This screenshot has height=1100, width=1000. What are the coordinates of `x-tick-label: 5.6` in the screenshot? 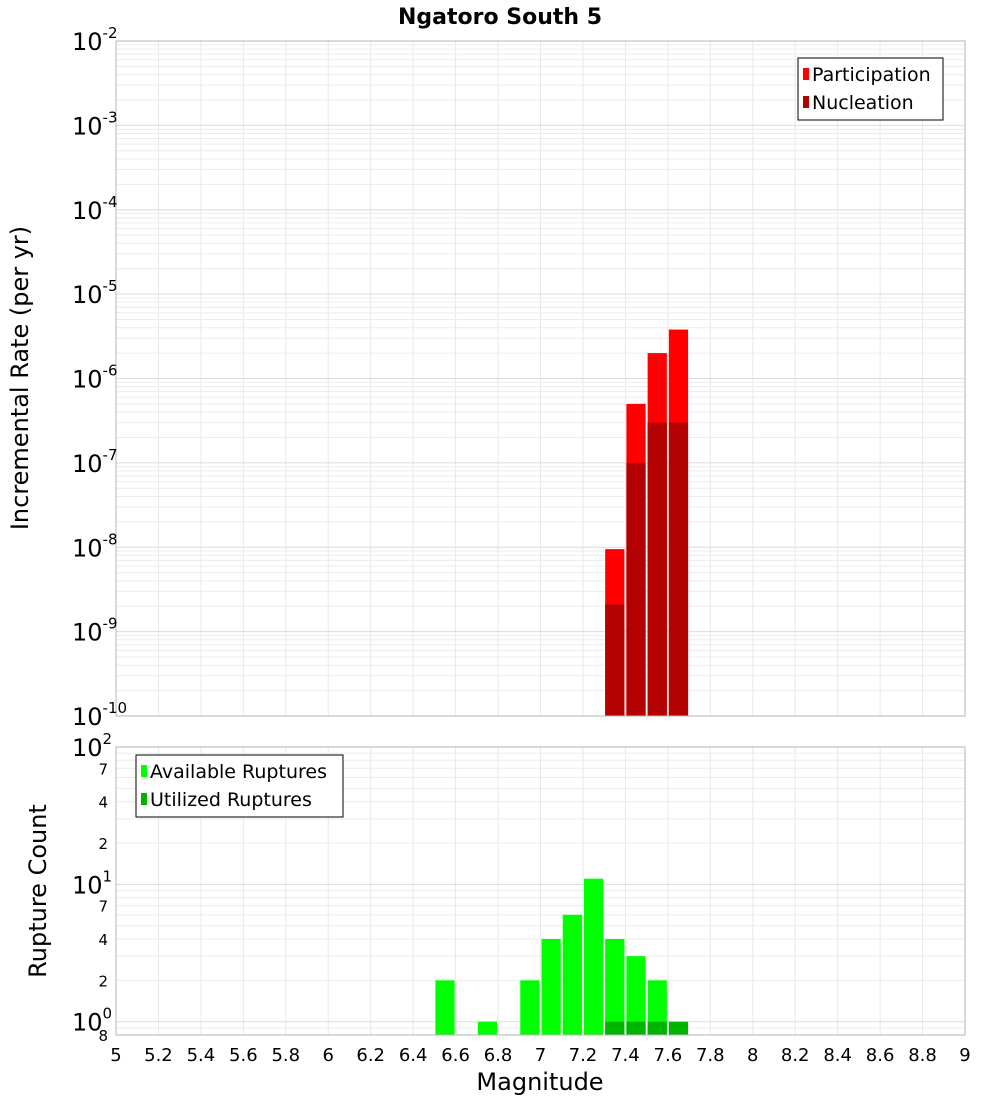 It's located at (243, 1055).